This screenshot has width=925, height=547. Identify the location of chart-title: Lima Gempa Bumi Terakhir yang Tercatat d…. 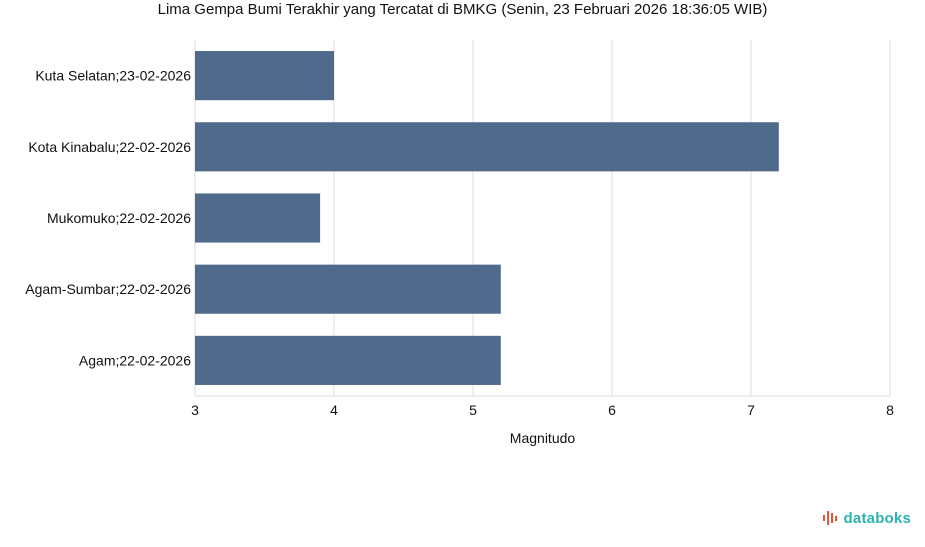
(462, 9).